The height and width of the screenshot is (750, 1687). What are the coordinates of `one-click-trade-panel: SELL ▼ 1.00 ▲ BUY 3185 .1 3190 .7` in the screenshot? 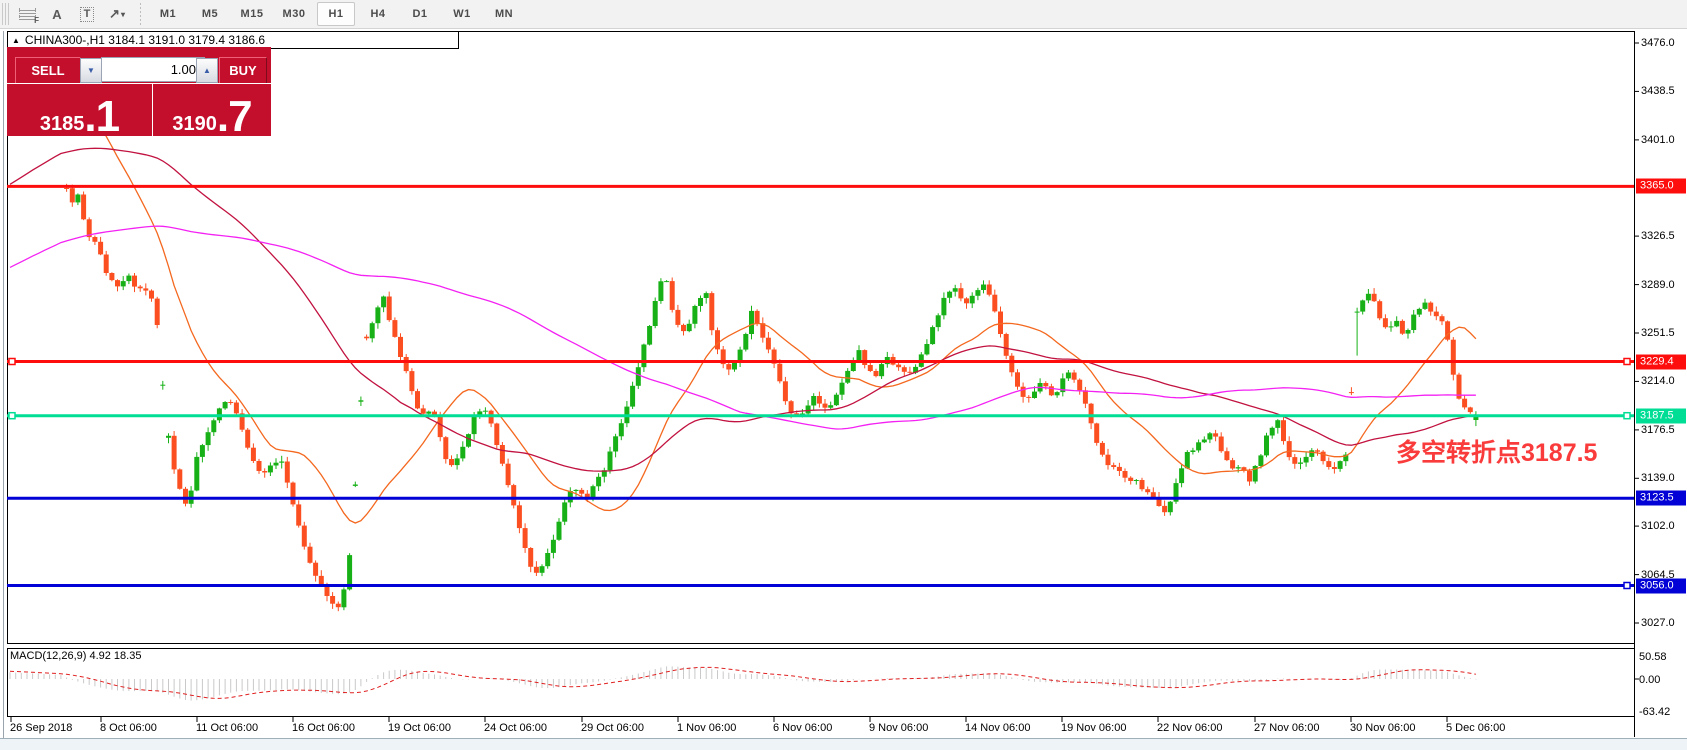 It's located at (139, 91).